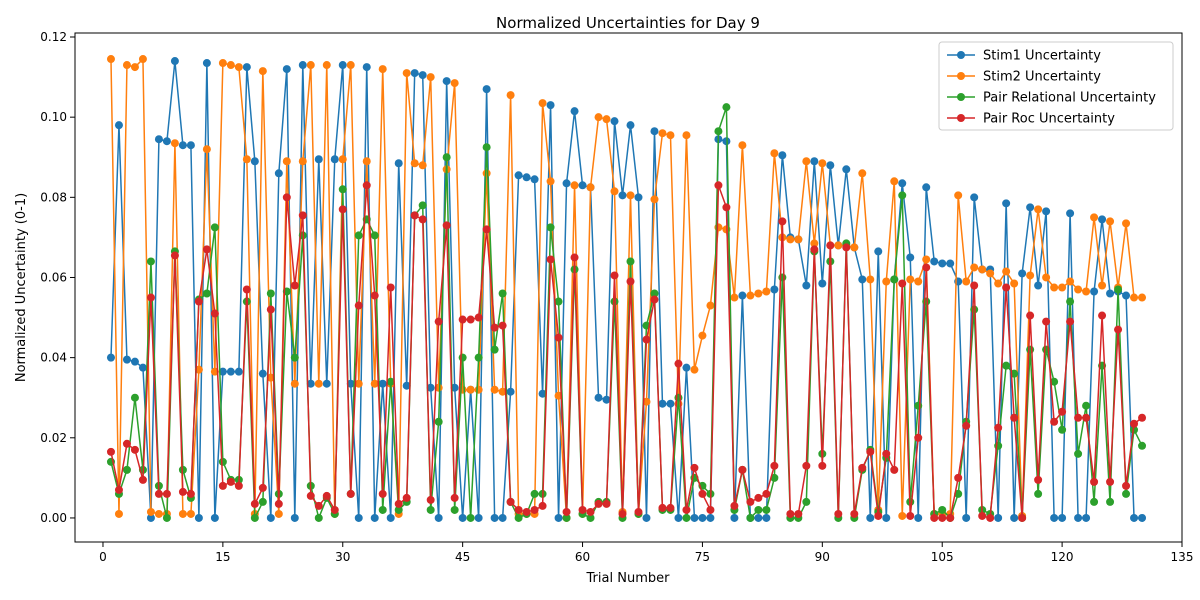 Image resolution: width=1200 pixels, height=600 pixels. I want to click on y-tick-label: 0.08, so click(53, 197).